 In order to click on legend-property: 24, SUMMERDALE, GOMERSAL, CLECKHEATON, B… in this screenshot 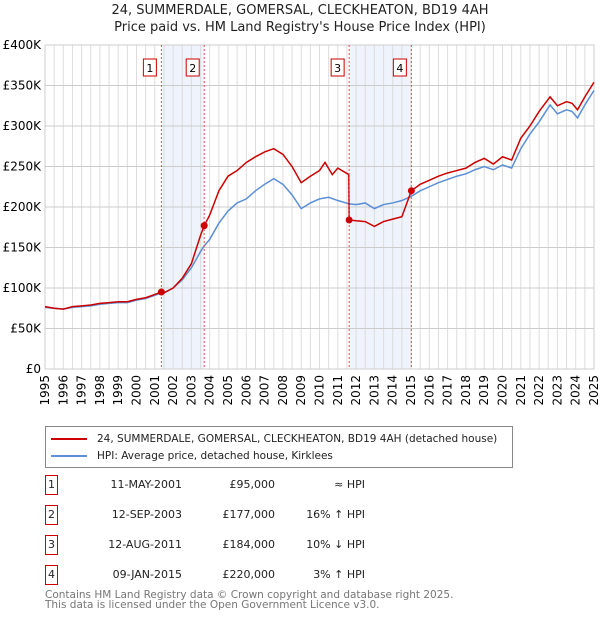, I will do `click(297, 439)`.